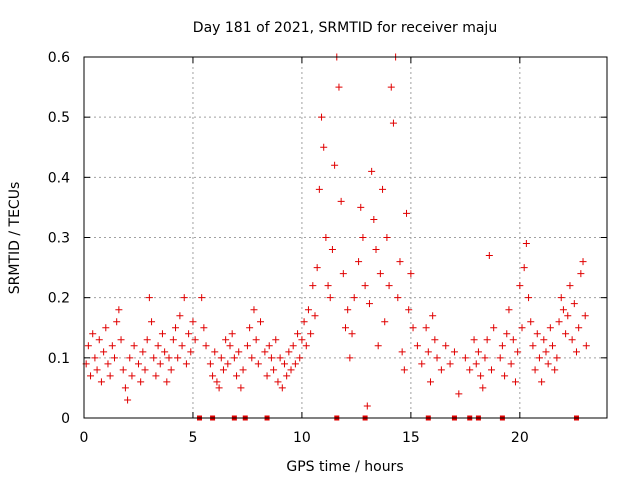  Describe the element at coordinates (520, 438) in the screenshot. I see `x-tick-label: 20` at that location.